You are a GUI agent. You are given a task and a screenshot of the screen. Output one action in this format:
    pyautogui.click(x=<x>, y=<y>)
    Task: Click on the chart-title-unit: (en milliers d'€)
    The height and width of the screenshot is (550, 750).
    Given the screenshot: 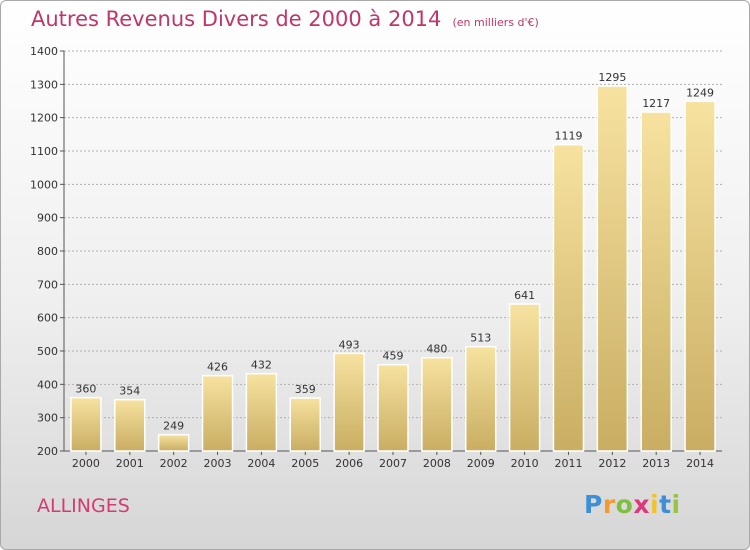 What is the action you would take?
    pyautogui.click(x=495, y=22)
    